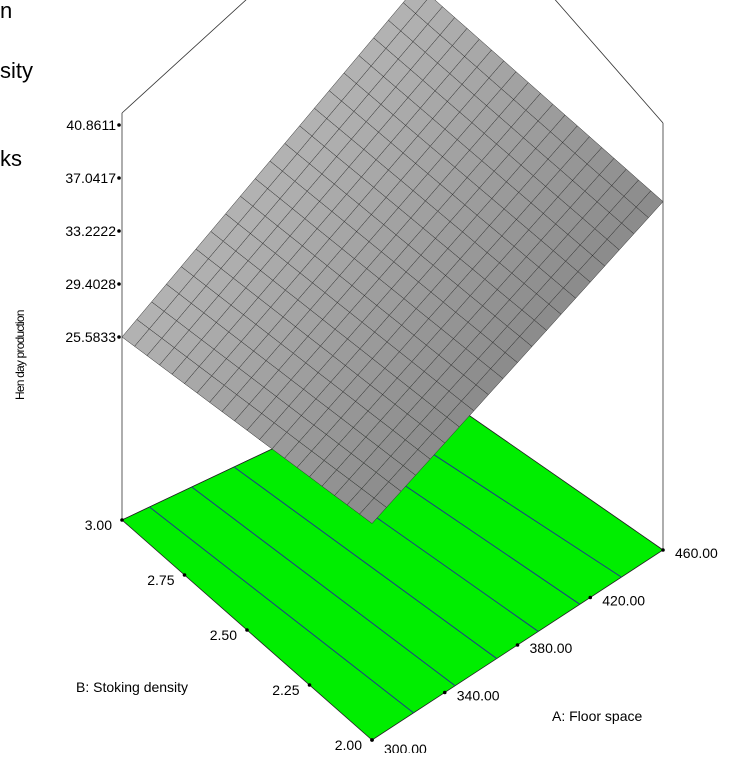 The height and width of the screenshot is (758, 730). What do you see at coordinates (11, 158) in the screenshot?
I see `header-fragment-3: ks` at bounding box center [11, 158].